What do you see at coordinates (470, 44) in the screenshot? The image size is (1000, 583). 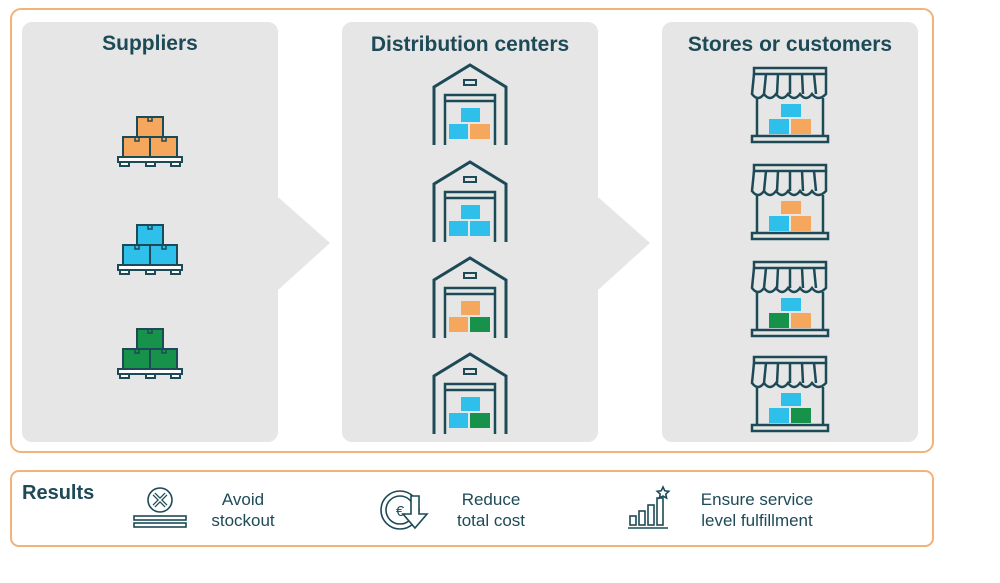 I see `distribution-title: Distribution centers` at bounding box center [470, 44].